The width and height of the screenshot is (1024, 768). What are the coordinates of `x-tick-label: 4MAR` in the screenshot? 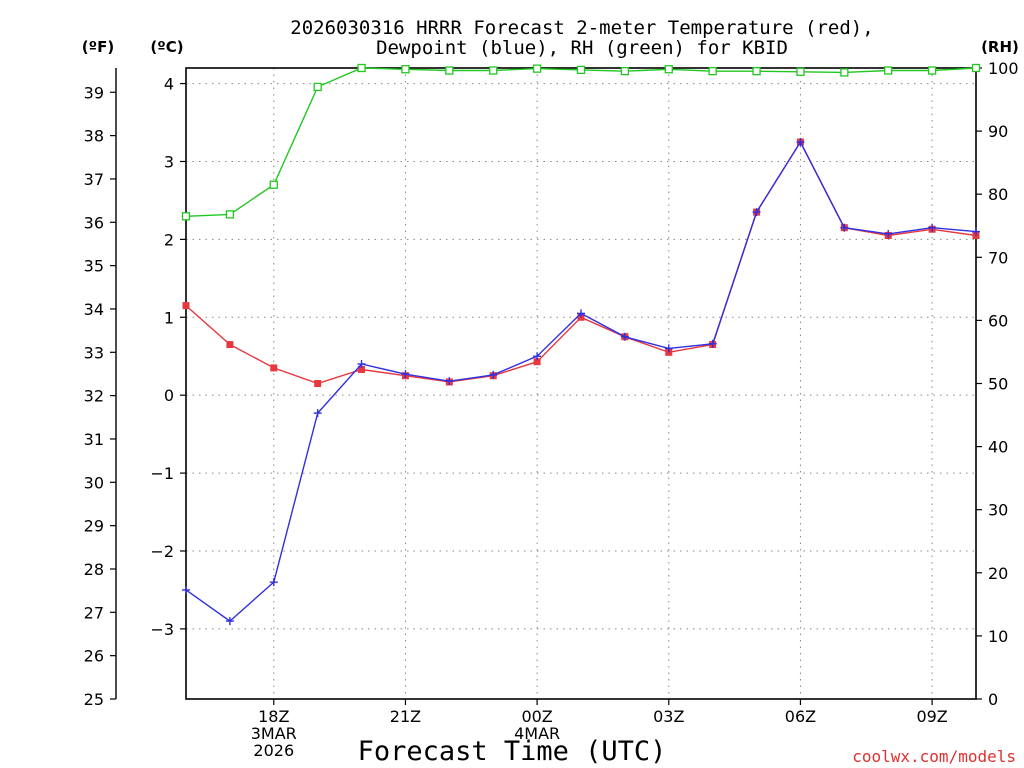 It's located at (537, 733).